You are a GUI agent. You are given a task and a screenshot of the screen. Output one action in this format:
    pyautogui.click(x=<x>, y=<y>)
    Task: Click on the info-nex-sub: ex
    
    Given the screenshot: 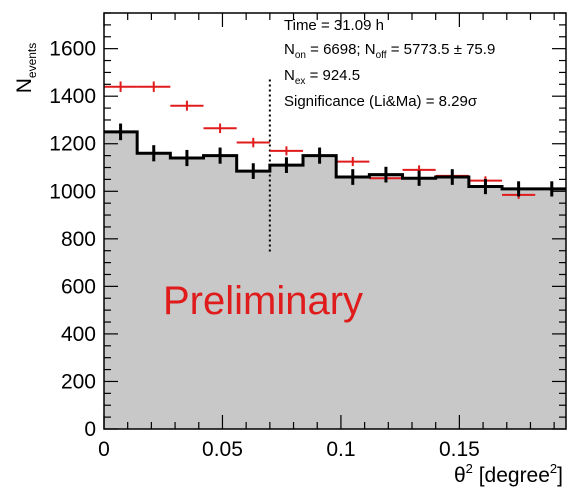 What is the action you would take?
    pyautogui.click(x=300, y=81)
    